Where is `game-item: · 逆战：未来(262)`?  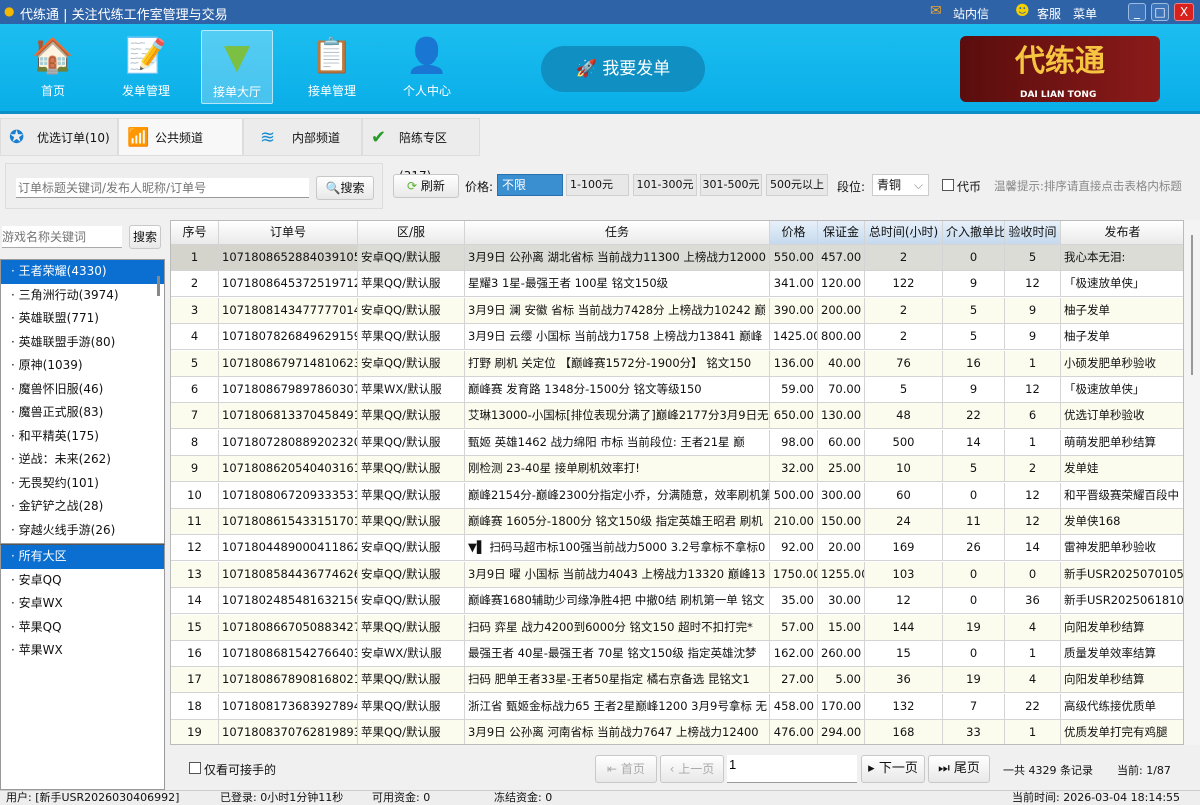
game-item: · 逆战：未来(262) is located at coordinates (61, 459).